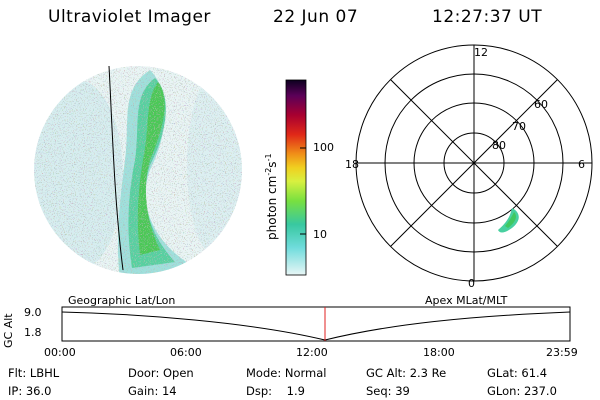 This screenshot has height=400, width=600. Describe the element at coordinates (152, 391) in the screenshot. I see `info-gain: Gain: 14` at that location.